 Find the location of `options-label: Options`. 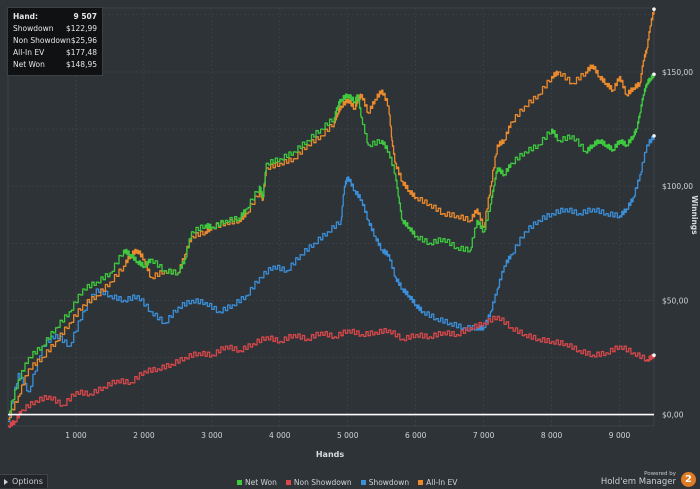

options-label: Options is located at coordinates (27, 481).